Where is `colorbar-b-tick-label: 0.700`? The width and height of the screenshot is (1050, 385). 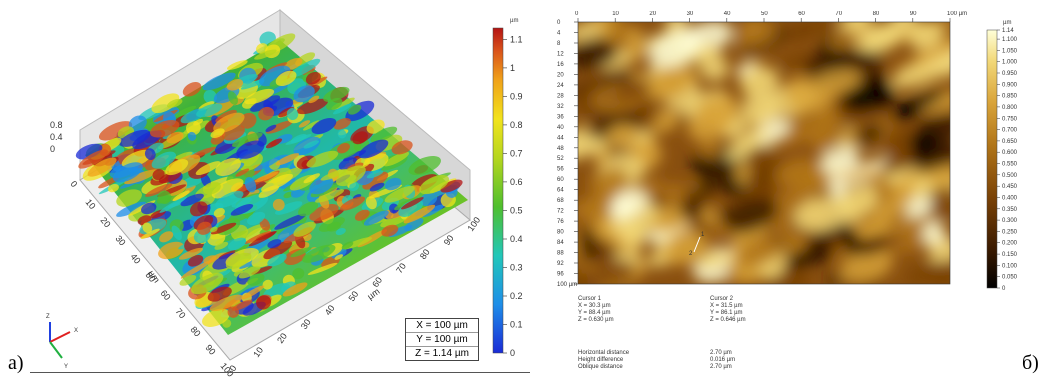
colorbar-b-tick-label: 0.700 is located at coordinates (1010, 131).